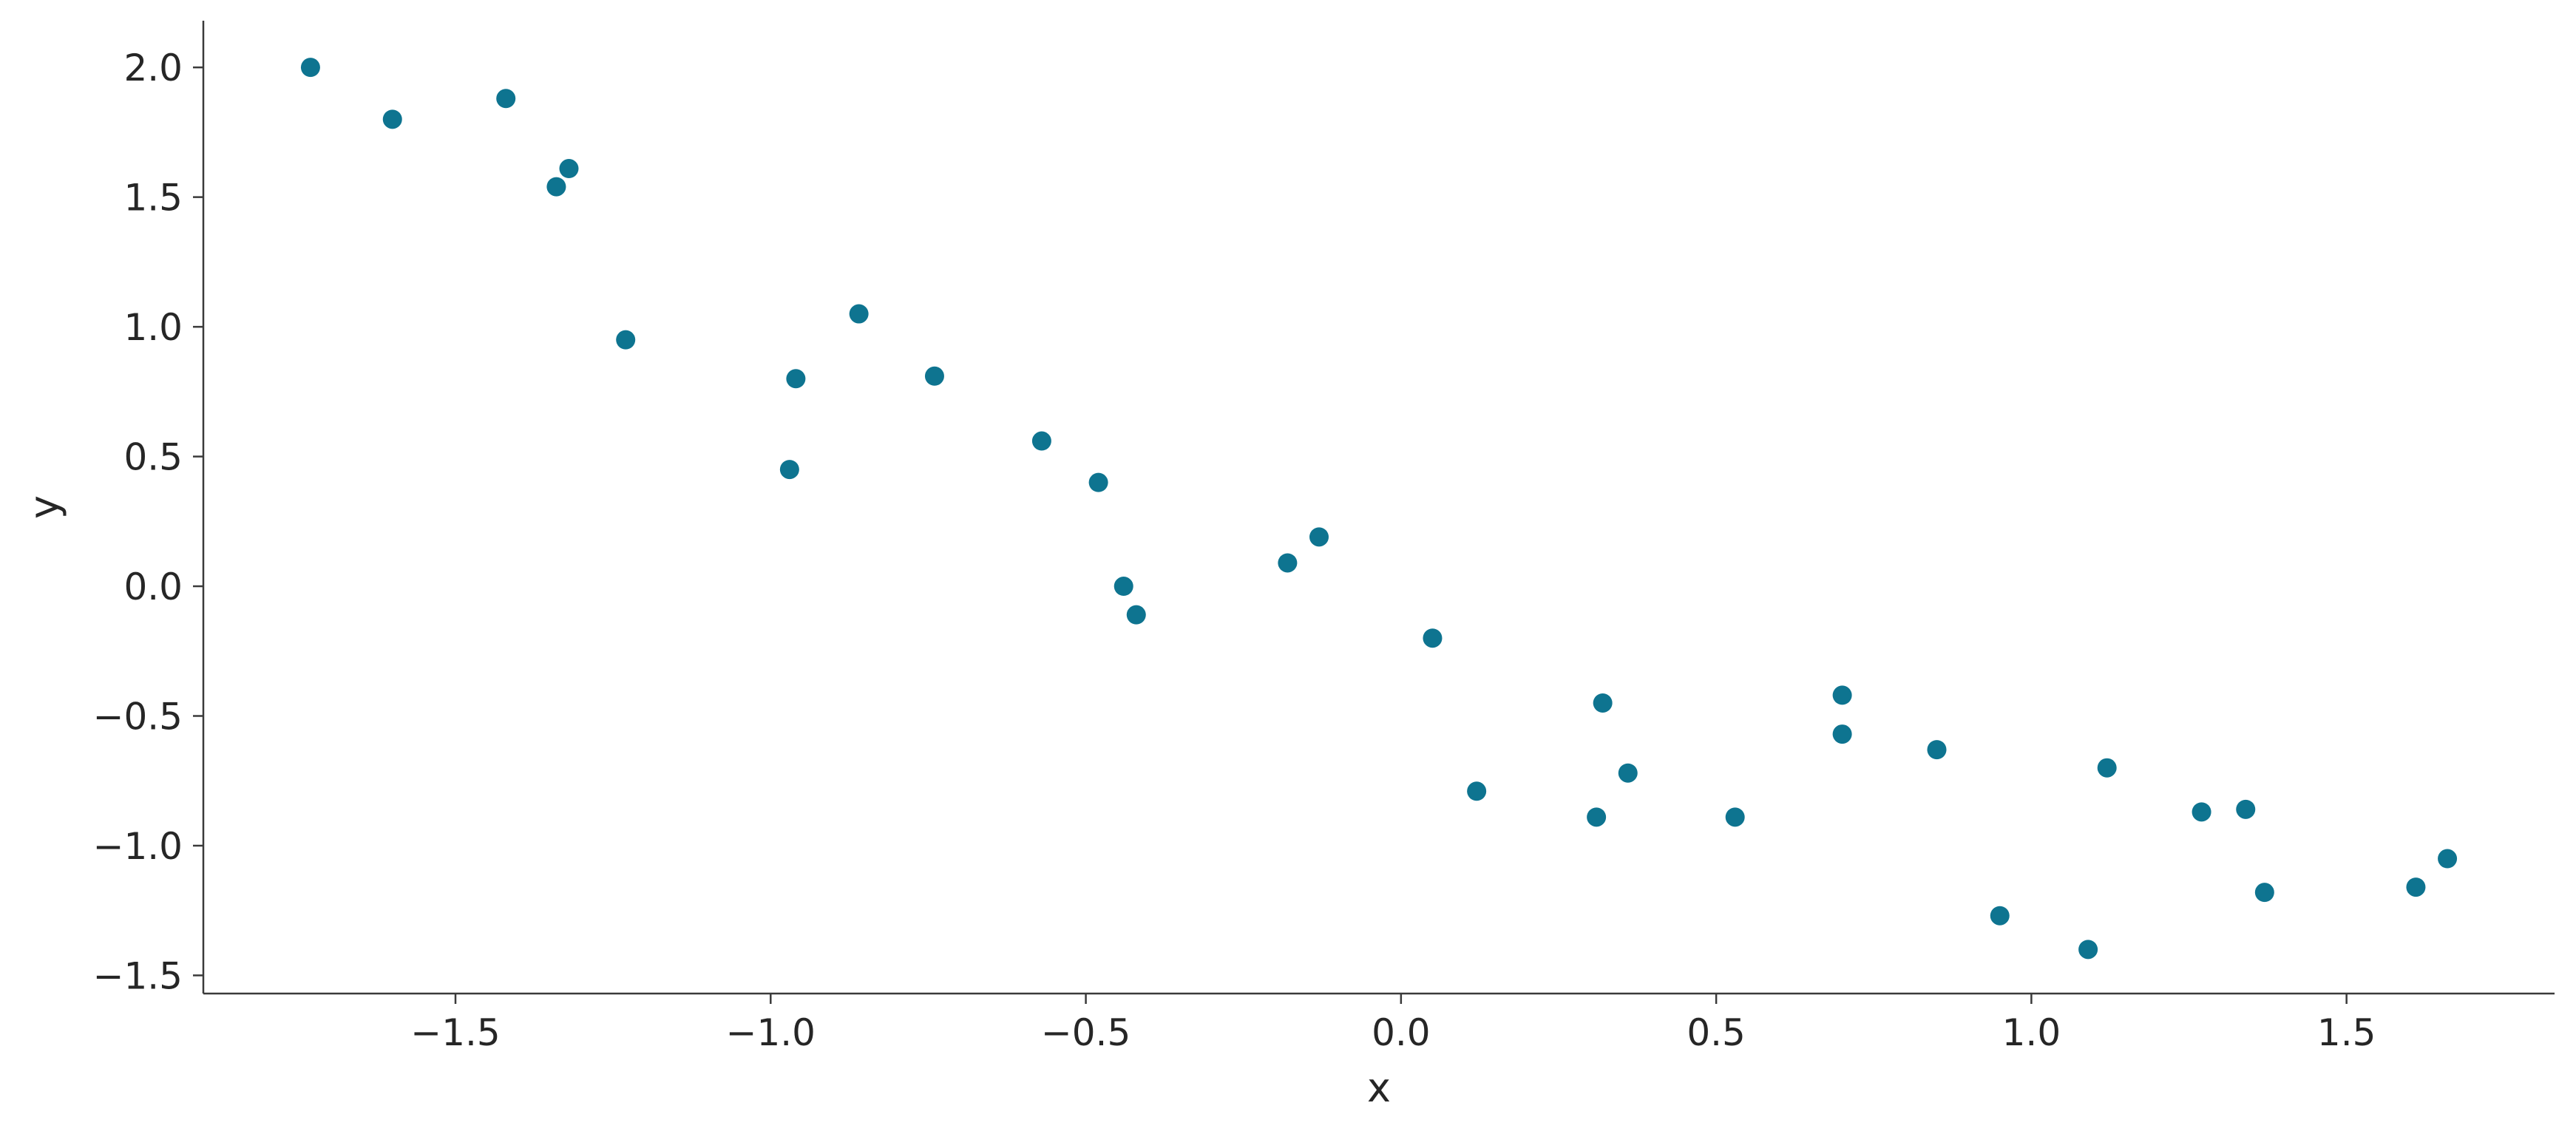  I want to click on x-tick-label: −1.5, so click(455, 1032).